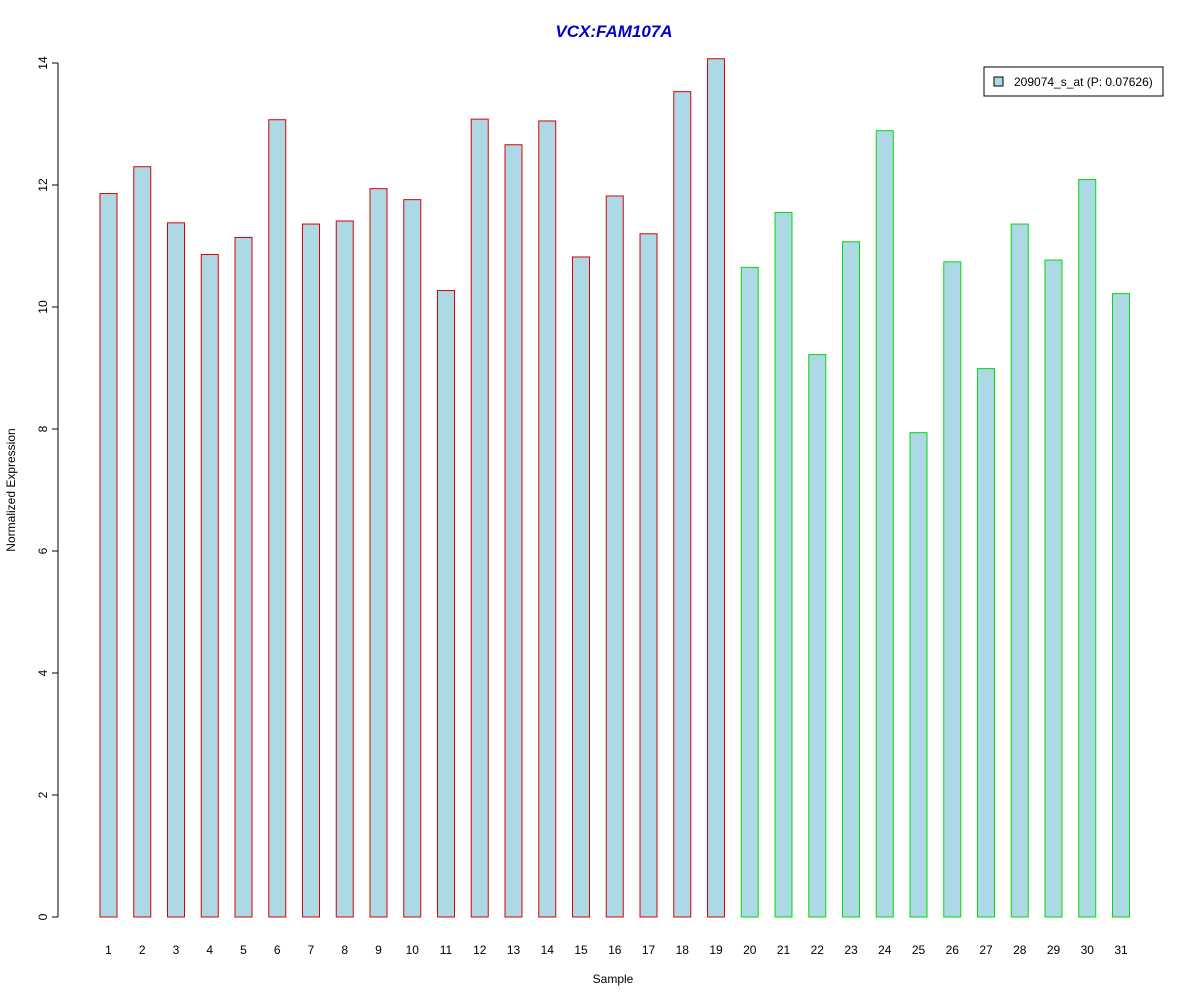 This screenshot has height=1005, width=1200. What do you see at coordinates (613, 979) in the screenshot?
I see `x-axis-label: Sample` at bounding box center [613, 979].